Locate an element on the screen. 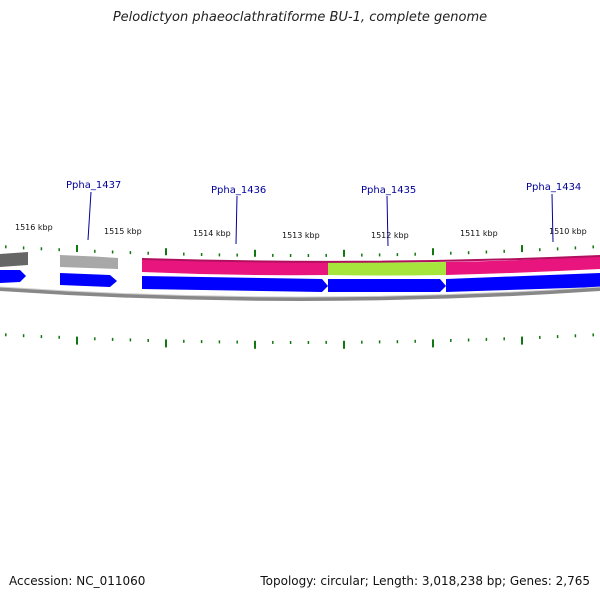 Image resolution: width=600 pixels, height=600 pixels. scale-label-1516: 1516 kbp is located at coordinates (34, 227).